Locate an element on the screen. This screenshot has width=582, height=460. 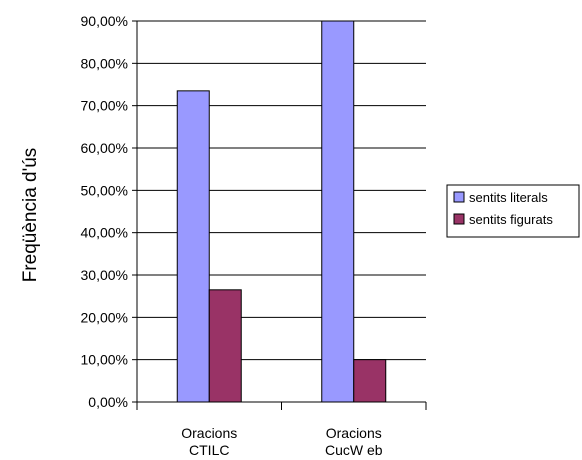
y-tick-label: 90,00% is located at coordinates (104, 21).